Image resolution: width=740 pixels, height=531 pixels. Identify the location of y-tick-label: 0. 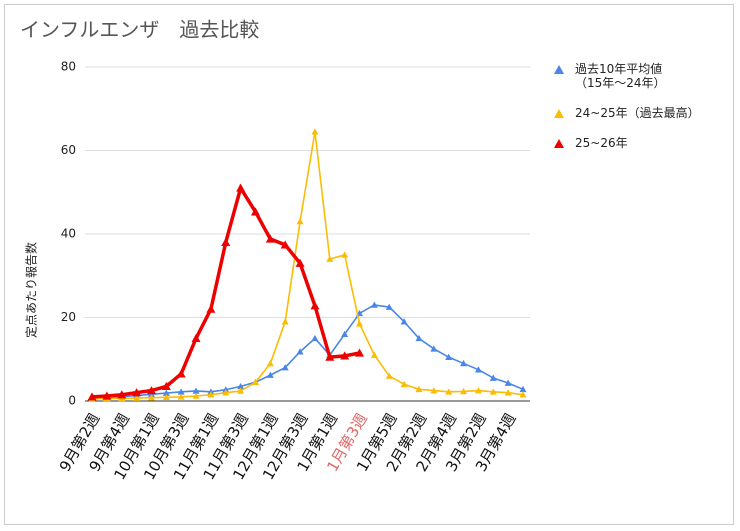
(72, 401).